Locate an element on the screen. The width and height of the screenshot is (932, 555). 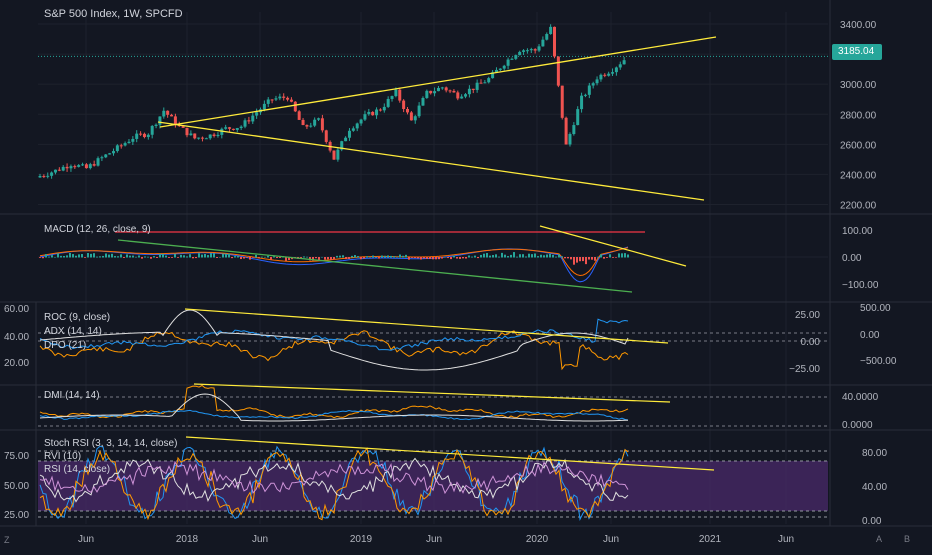
time-tick: 2020 is located at coordinates (537, 539).